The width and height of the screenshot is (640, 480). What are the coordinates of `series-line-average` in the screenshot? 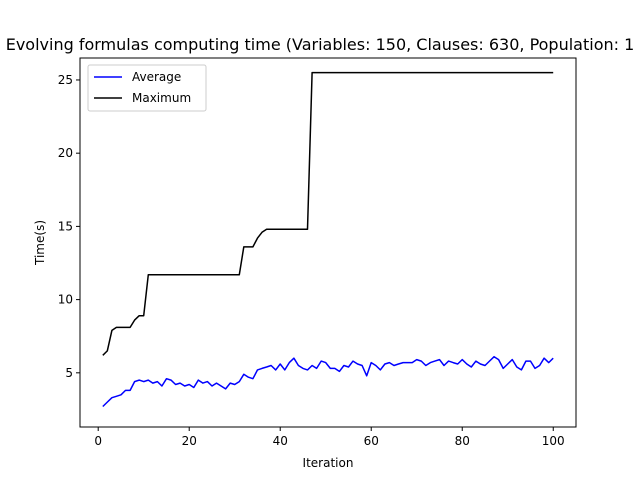 It's located at (328, 381).